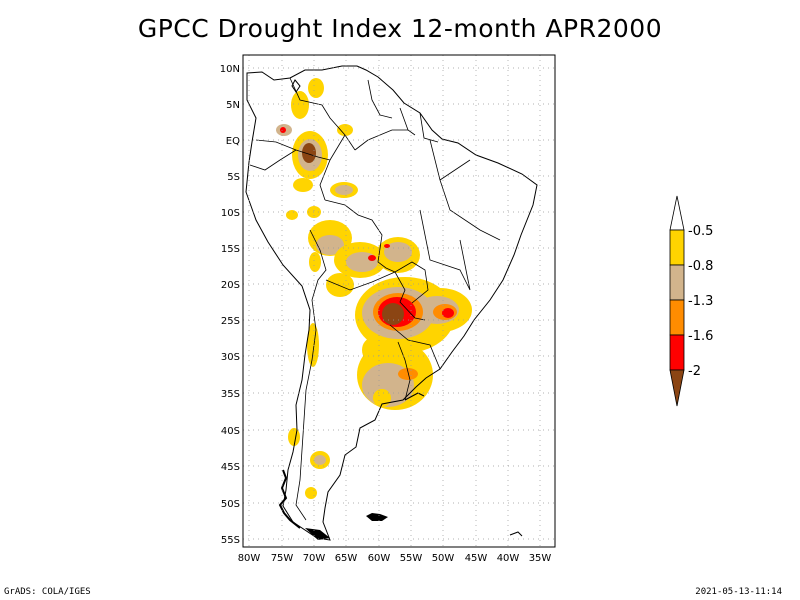 The width and height of the screenshot is (800, 600). What do you see at coordinates (233, 177) in the screenshot?
I see `lat-tick: 5S` at bounding box center [233, 177].